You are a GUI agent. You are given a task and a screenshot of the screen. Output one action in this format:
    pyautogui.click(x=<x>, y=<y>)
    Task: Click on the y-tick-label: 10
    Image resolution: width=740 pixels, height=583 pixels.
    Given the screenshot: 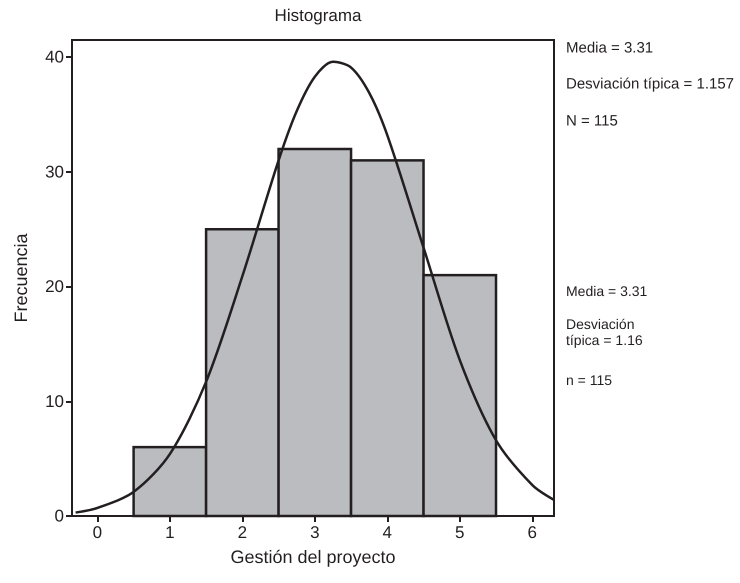 What is the action you would take?
    pyautogui.click(x=54, y=401)
    